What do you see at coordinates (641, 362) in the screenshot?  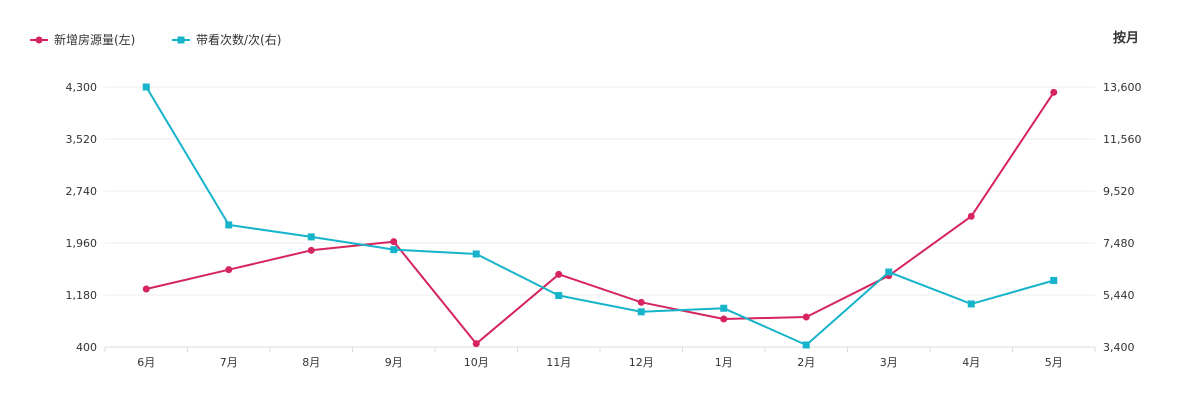 I see `x-tick-label: 12月` at bounding box center [641, 362].